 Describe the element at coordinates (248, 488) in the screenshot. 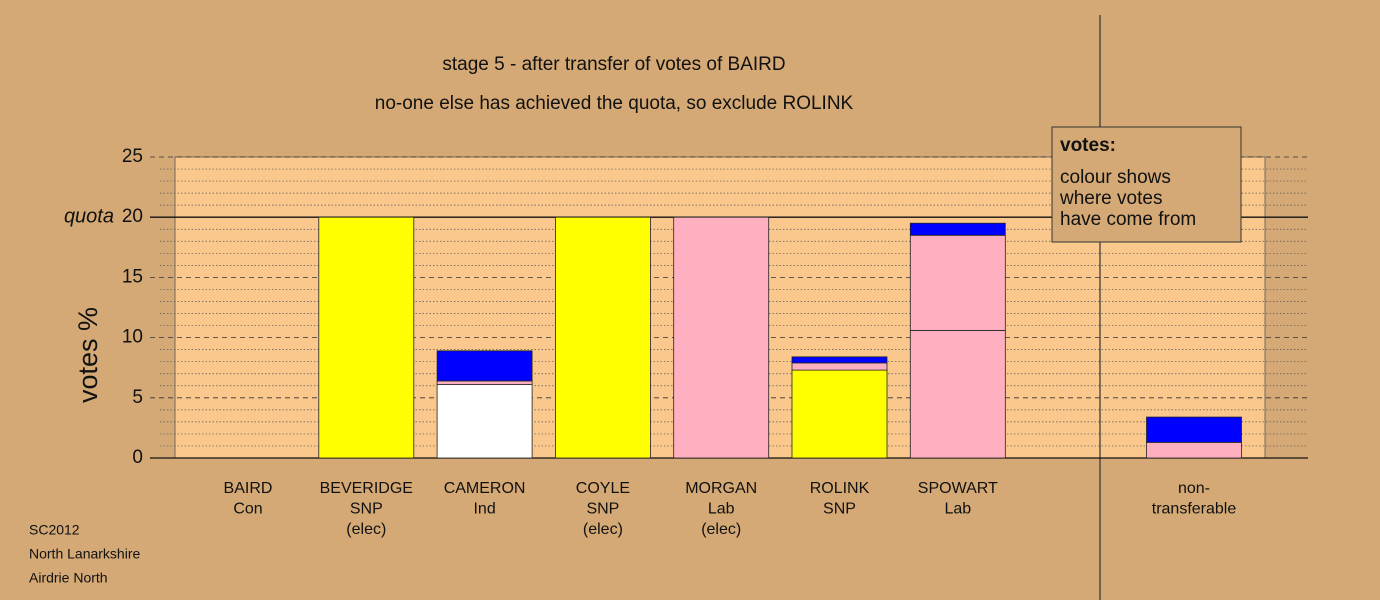

I see `x-tick-label: BAIRD` at that location.